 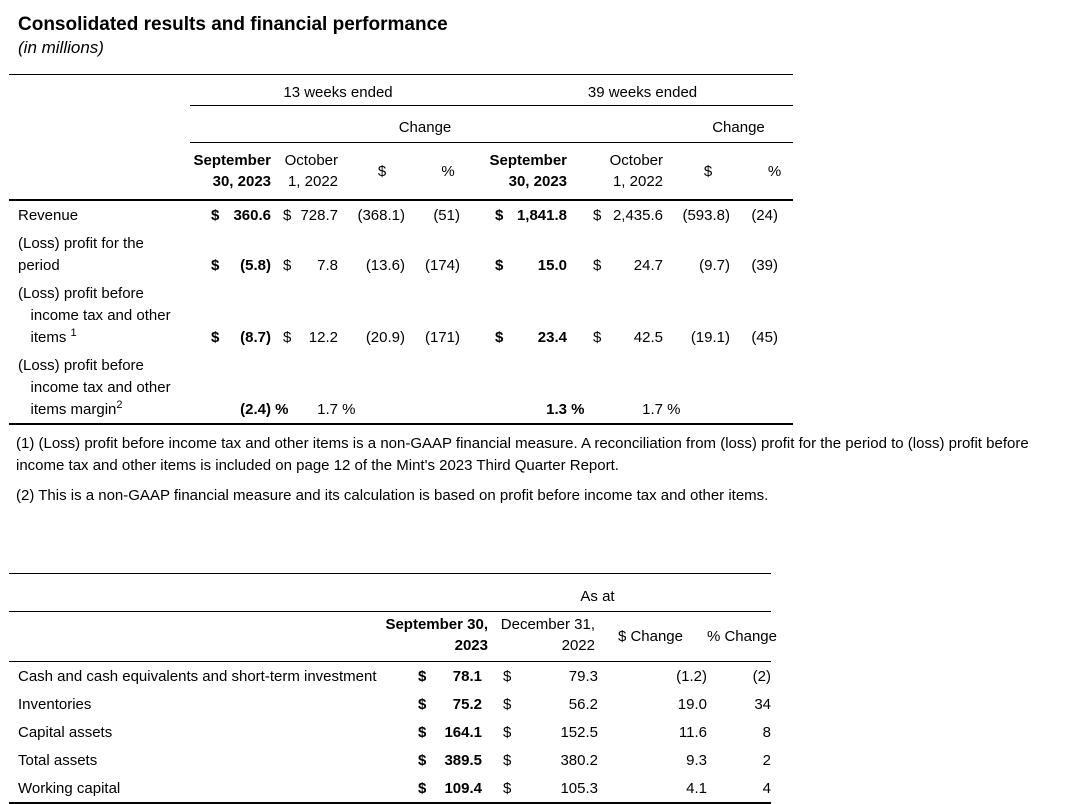 I want to click on change-header-39-weeks: Change, so click(x=730, y=124).